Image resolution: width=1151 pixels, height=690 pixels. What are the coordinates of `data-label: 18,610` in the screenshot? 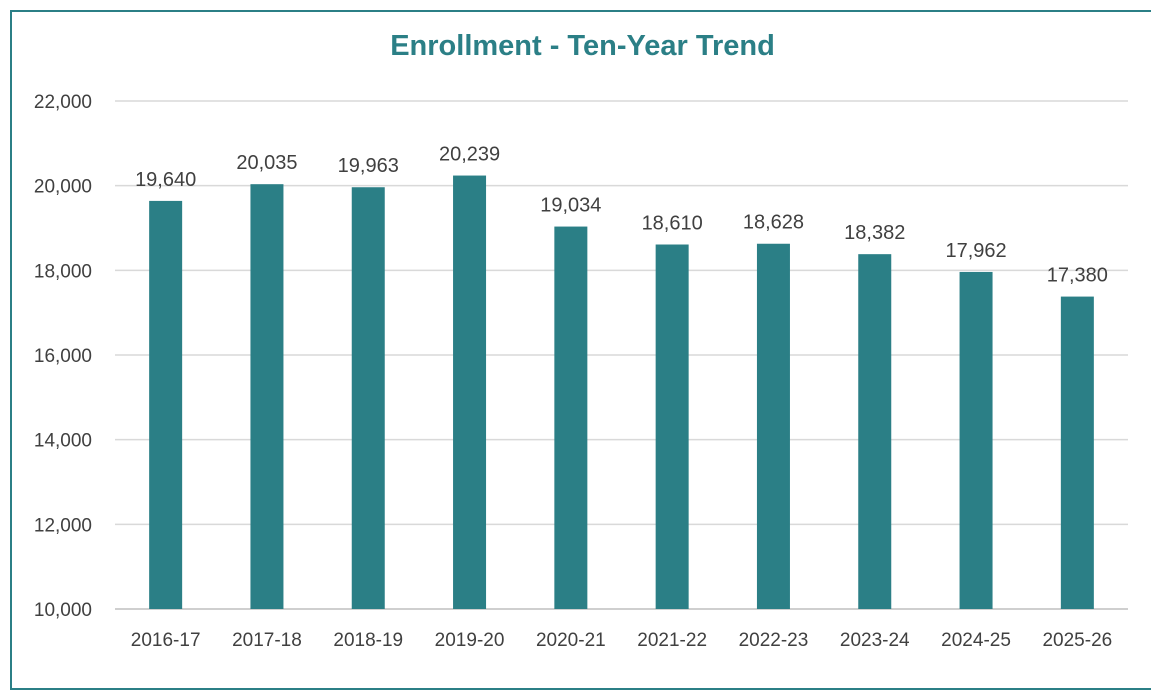 It's located at (672, 224).